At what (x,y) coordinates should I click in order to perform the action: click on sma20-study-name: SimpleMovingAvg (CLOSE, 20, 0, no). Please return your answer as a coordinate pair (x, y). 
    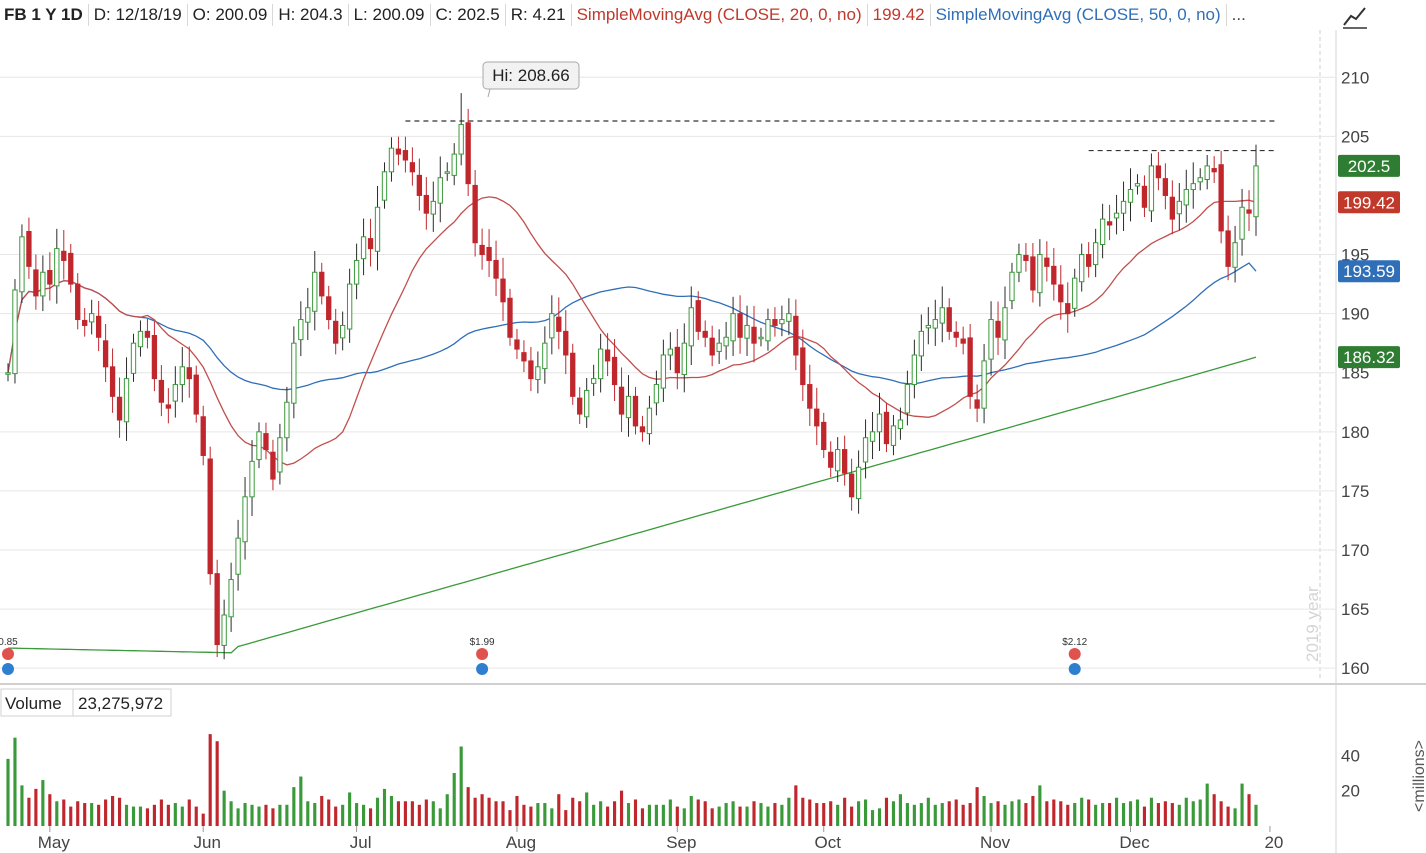
    Looking at the image, I should click on (719, 14).